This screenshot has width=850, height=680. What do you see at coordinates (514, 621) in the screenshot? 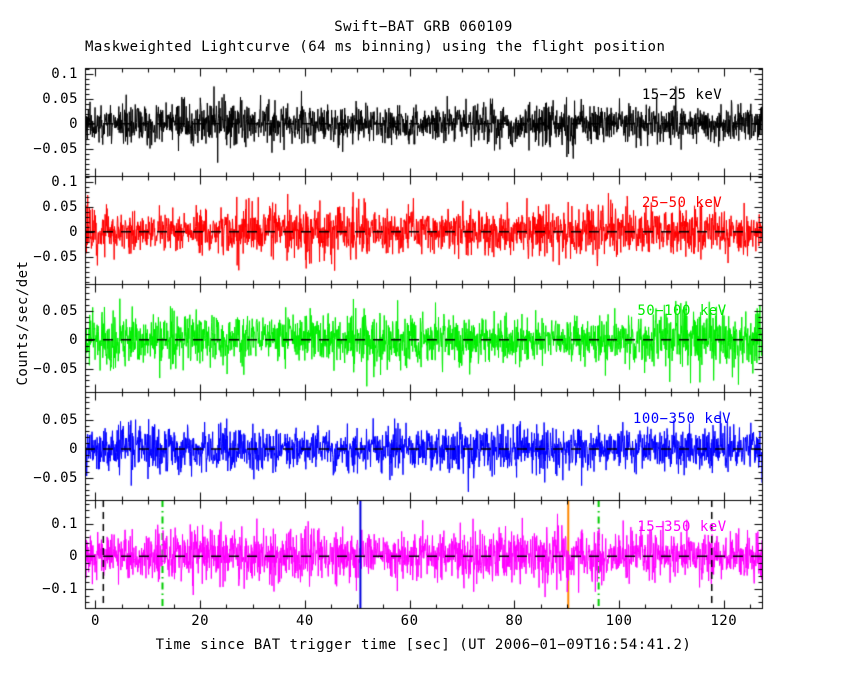
I see `x-tick-label: 80` at bounding box center [514, 621].